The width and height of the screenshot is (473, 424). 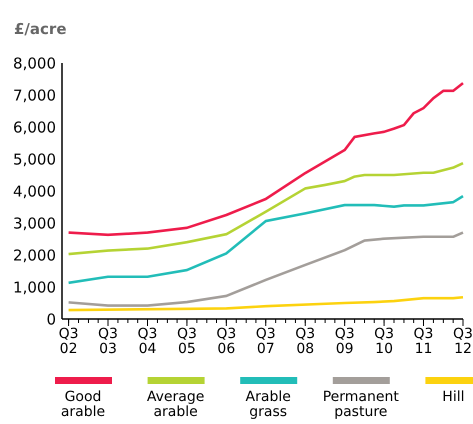 What do you see at coordinates (34, 95) in the screenshot?
I see `y-tick-label: 7,000` at bounding box center [34, 95].